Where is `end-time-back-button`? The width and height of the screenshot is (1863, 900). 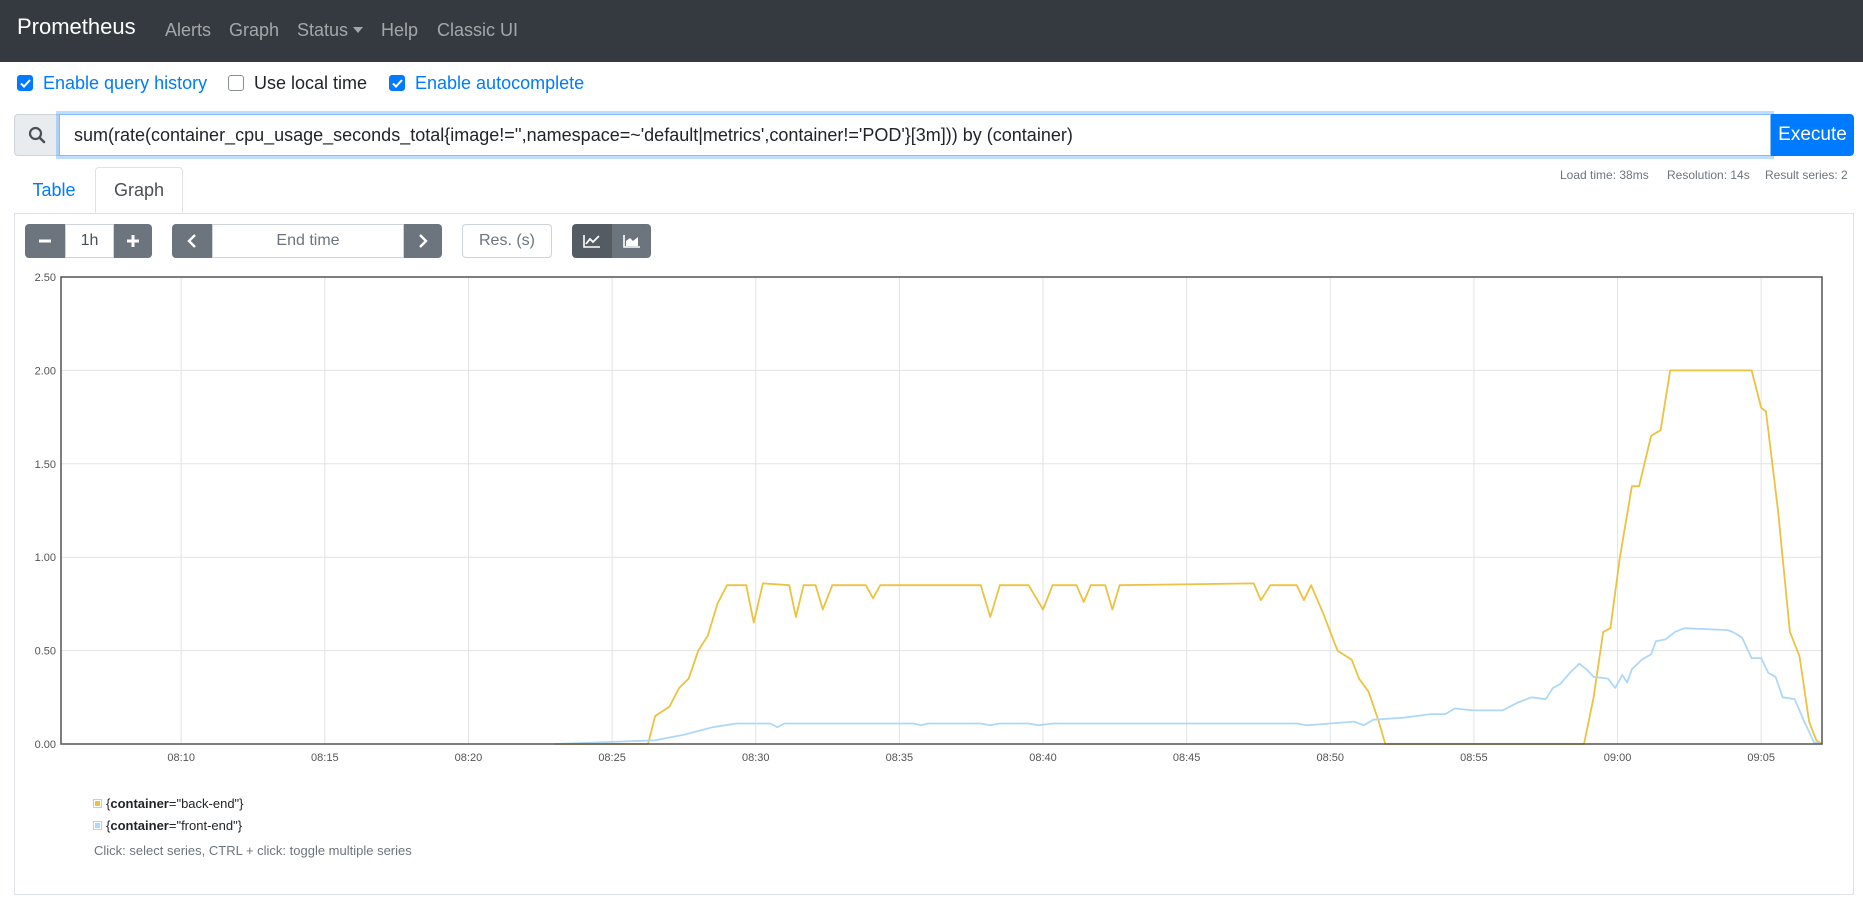
end-time-back-button is located at coordinates (192, 241).